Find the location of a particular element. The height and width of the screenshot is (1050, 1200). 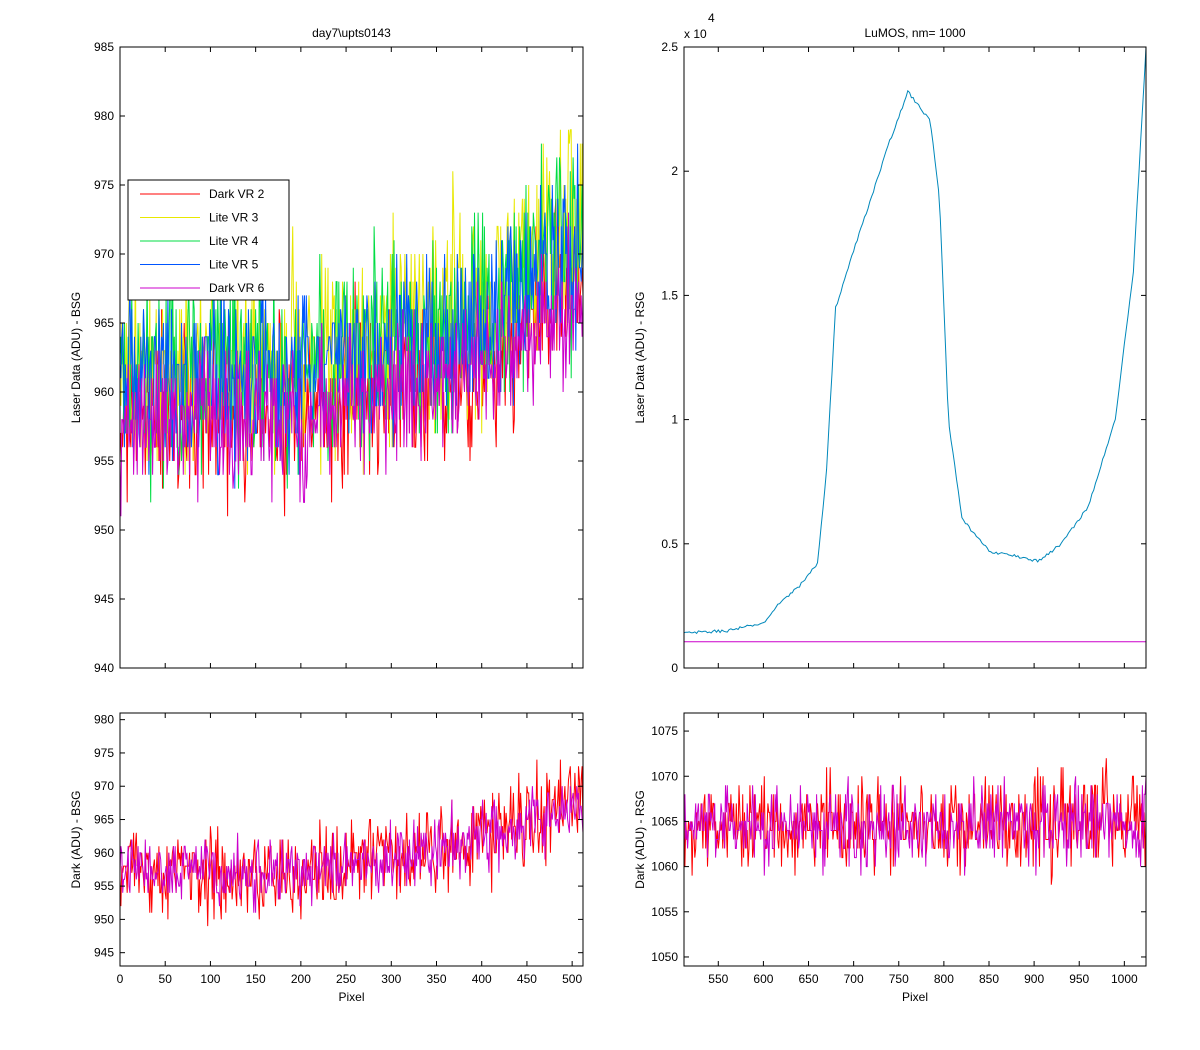

y-tick-label: 2.5 is located at coordinates (669, 47).